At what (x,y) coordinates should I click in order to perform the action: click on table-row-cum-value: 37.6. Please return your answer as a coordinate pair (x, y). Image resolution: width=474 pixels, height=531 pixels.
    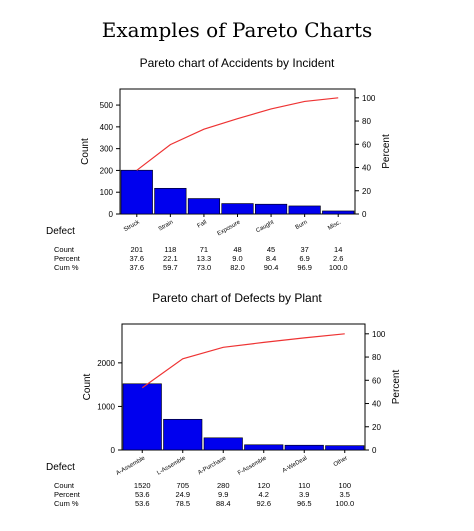
    Looking at the image, I should click on (136, 267).